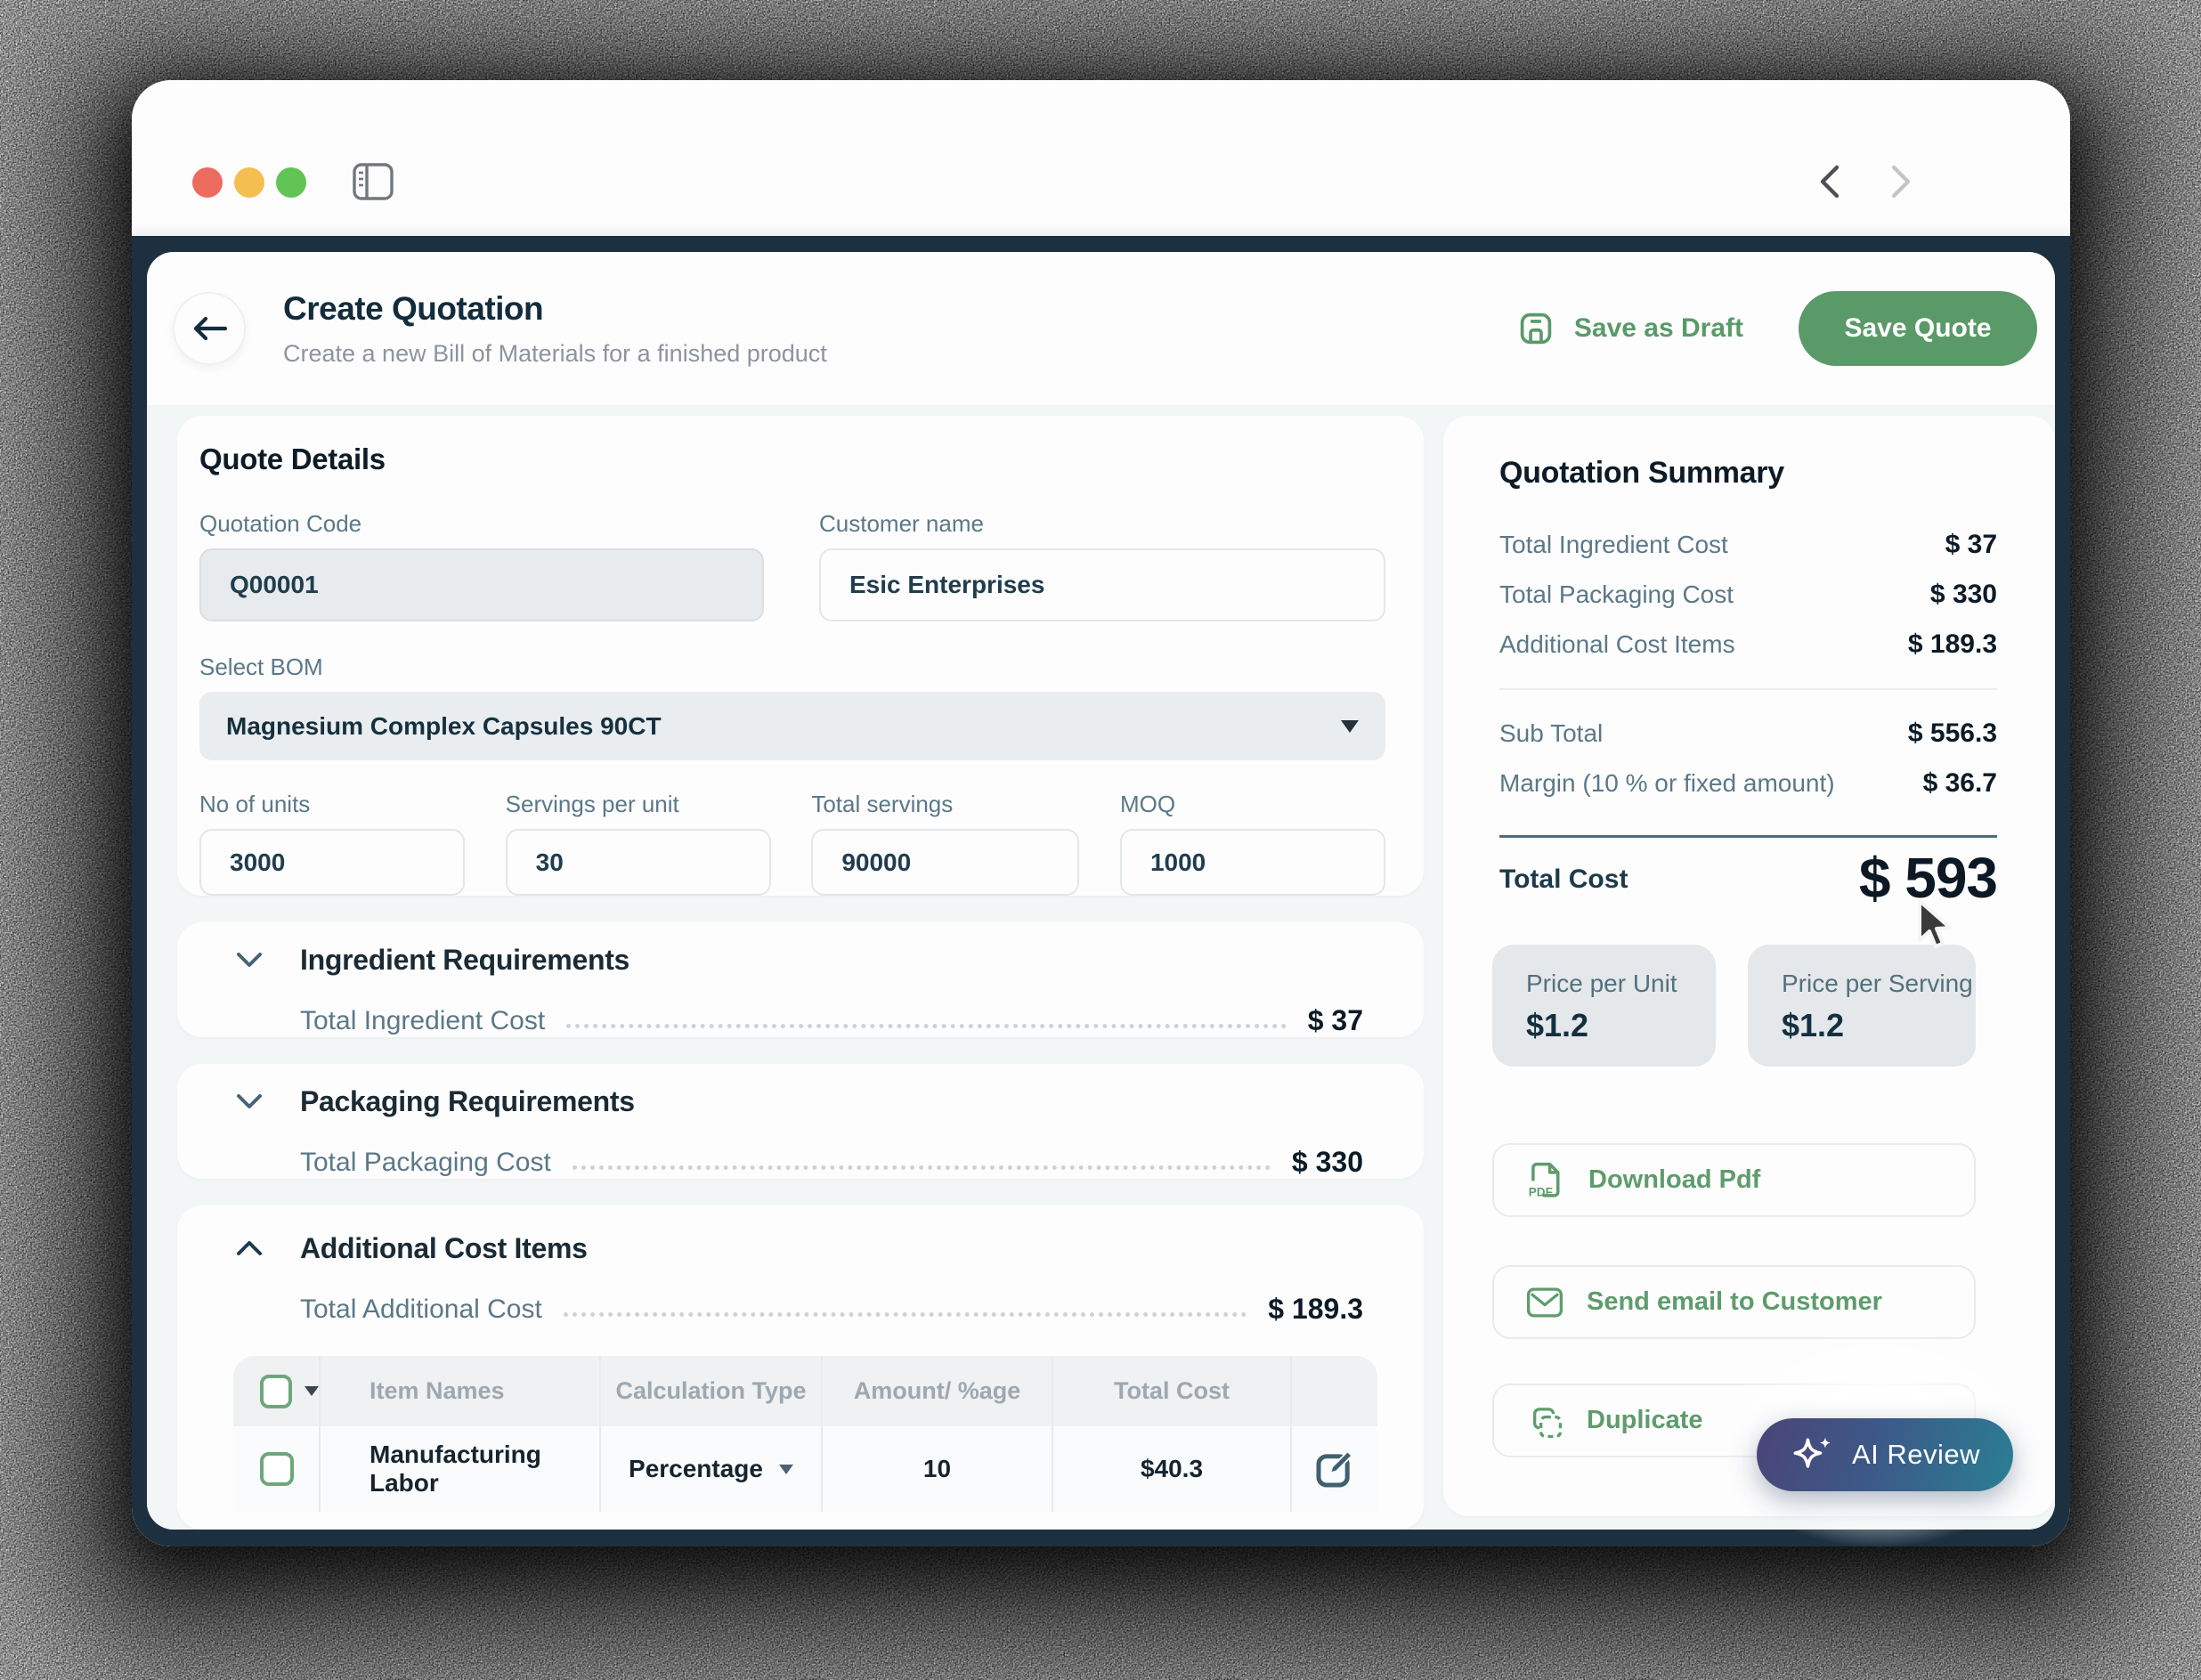 The height and width of the screenshot is (1680, 2201). What do you see at coordinates (831, 1309) in the screenshot?
I see `additional-total-row: Total Additional Cost $ 189.3` at bounding box center [831, 1309].